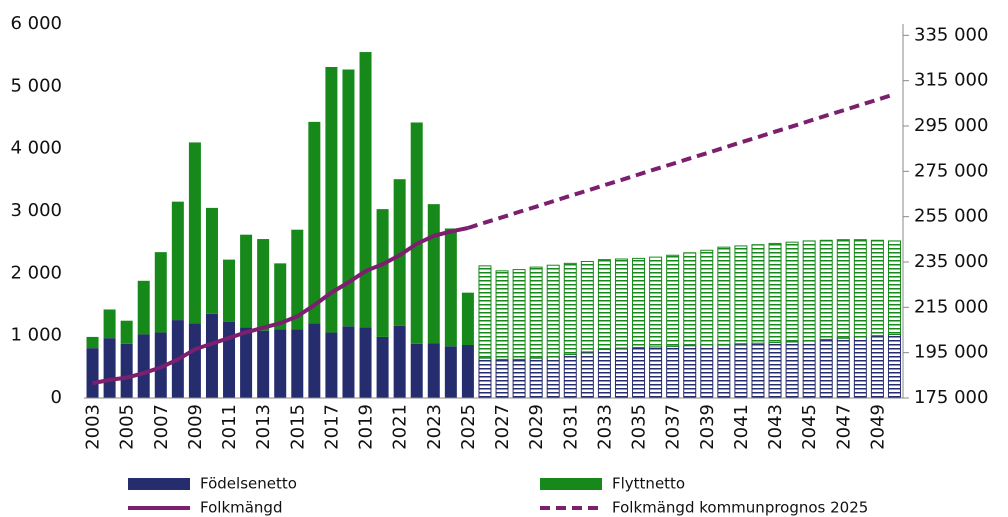 Image resolution: width=1008 pixels, height=517 pixels. Describe the element at coordinates (366, 427) in the screenshot. I see `x-tick-label: 2019` at that location.